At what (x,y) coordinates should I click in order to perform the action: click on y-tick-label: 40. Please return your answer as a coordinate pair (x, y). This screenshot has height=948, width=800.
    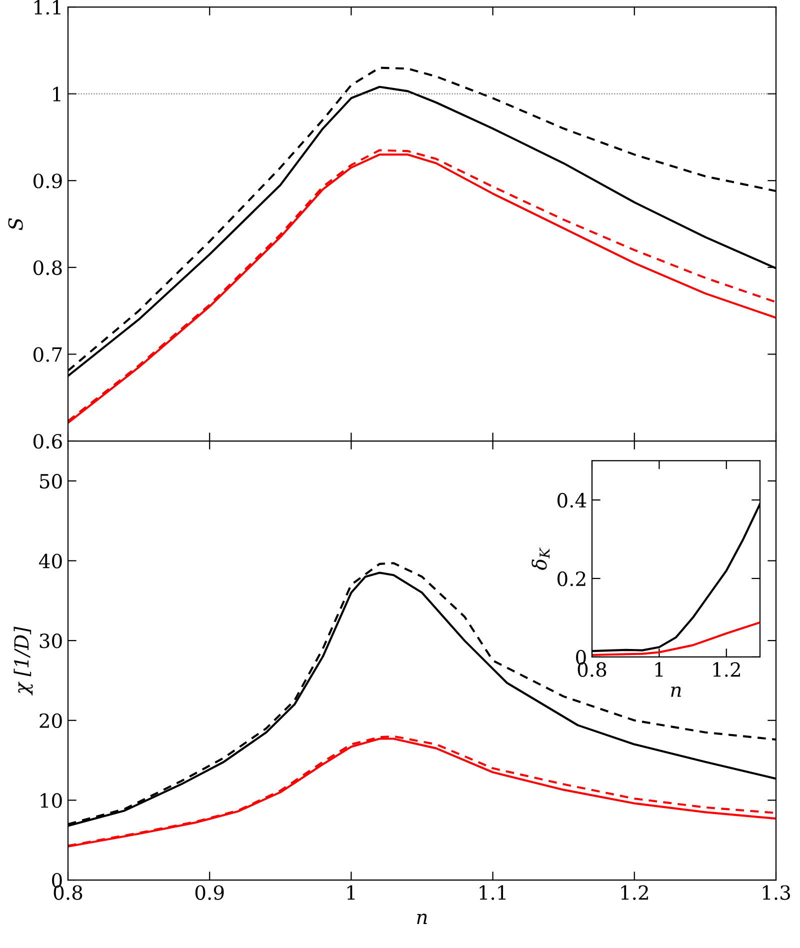
    Looking at the image, I should click on (50, 561).